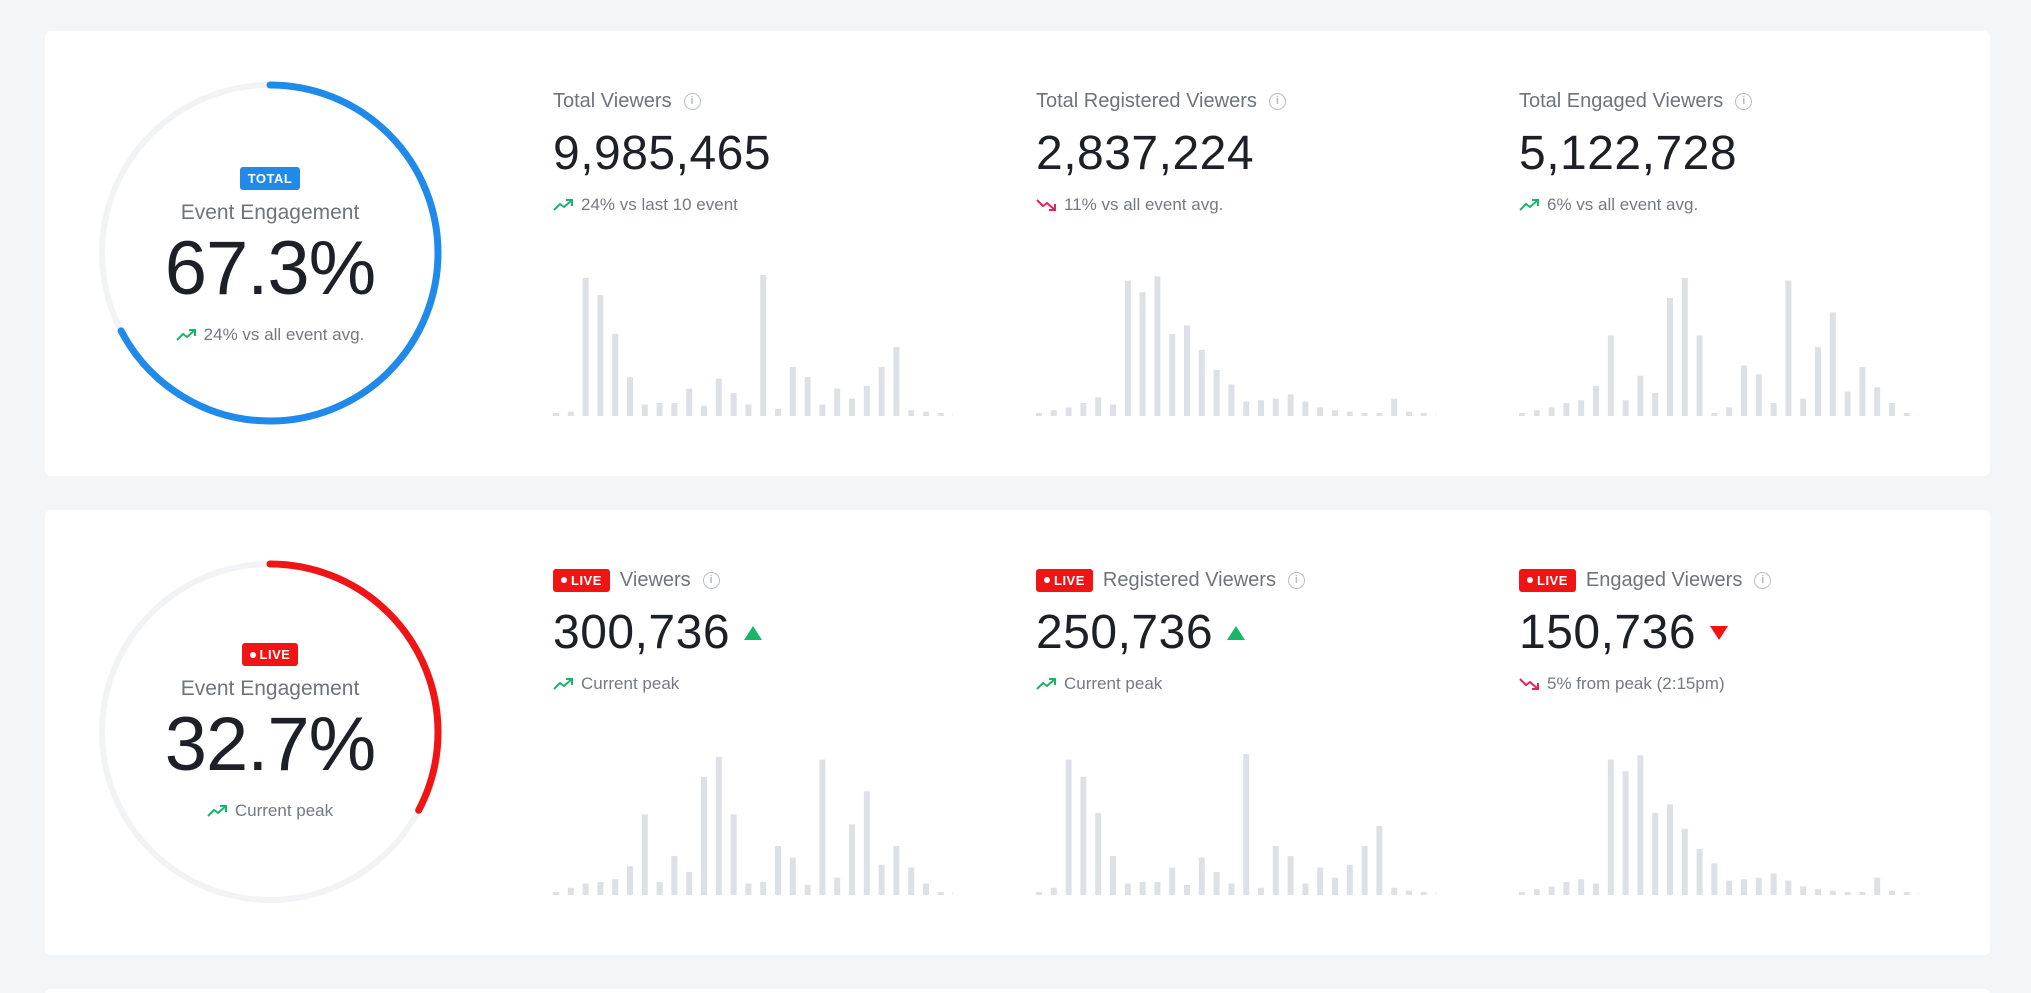 This screenshot has height=993, width=2031. I want to click on total-engagement-ring, so click(270, 253).